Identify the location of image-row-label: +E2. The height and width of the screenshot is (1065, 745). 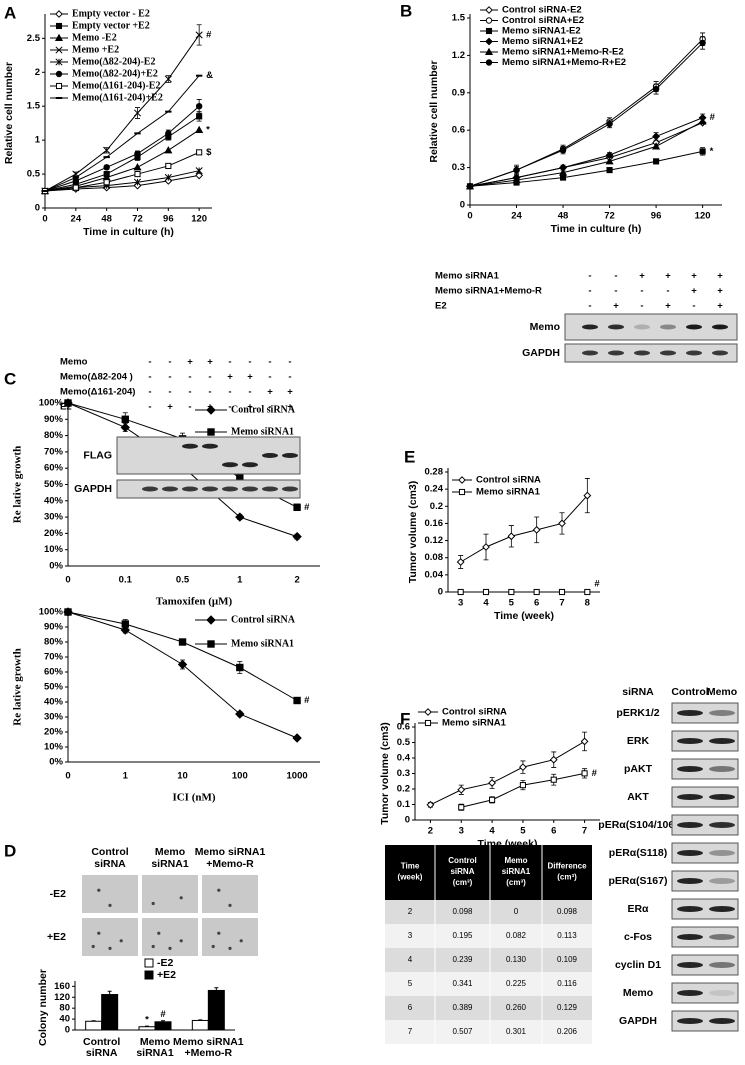
(56, 937).